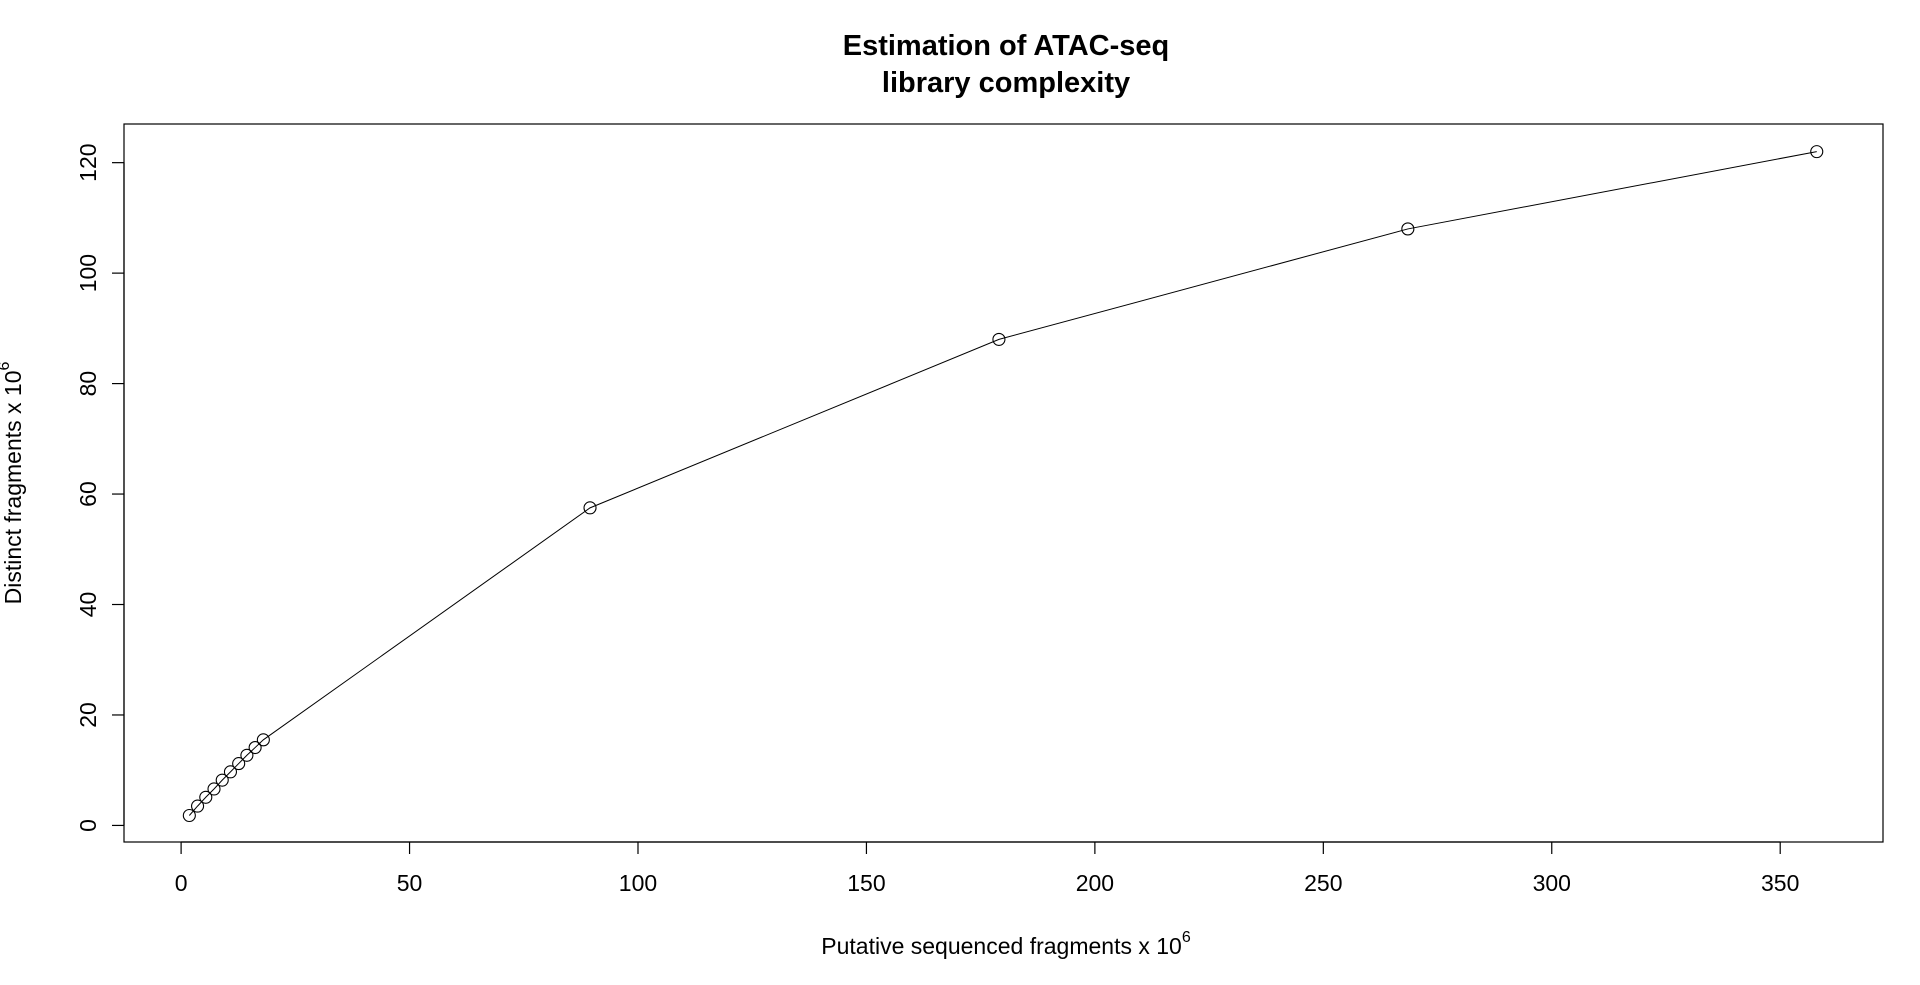 Image resolution: width=1920 pixels, height=985 pixels. Describe the element at coordinates (88, 494) in the screenshot. I see `y-tick-label: 60` at that location.